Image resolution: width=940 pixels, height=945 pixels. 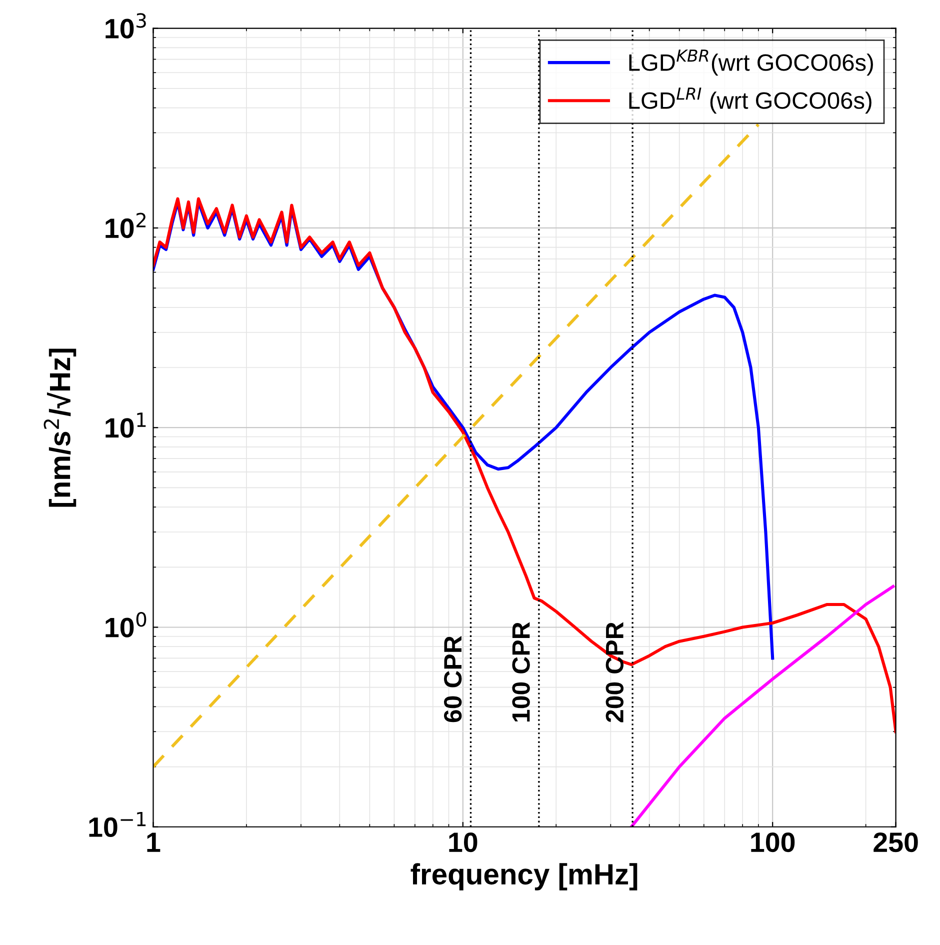 I want to click on ref-line-label: 100 CPR, so click(x=521, y=672).